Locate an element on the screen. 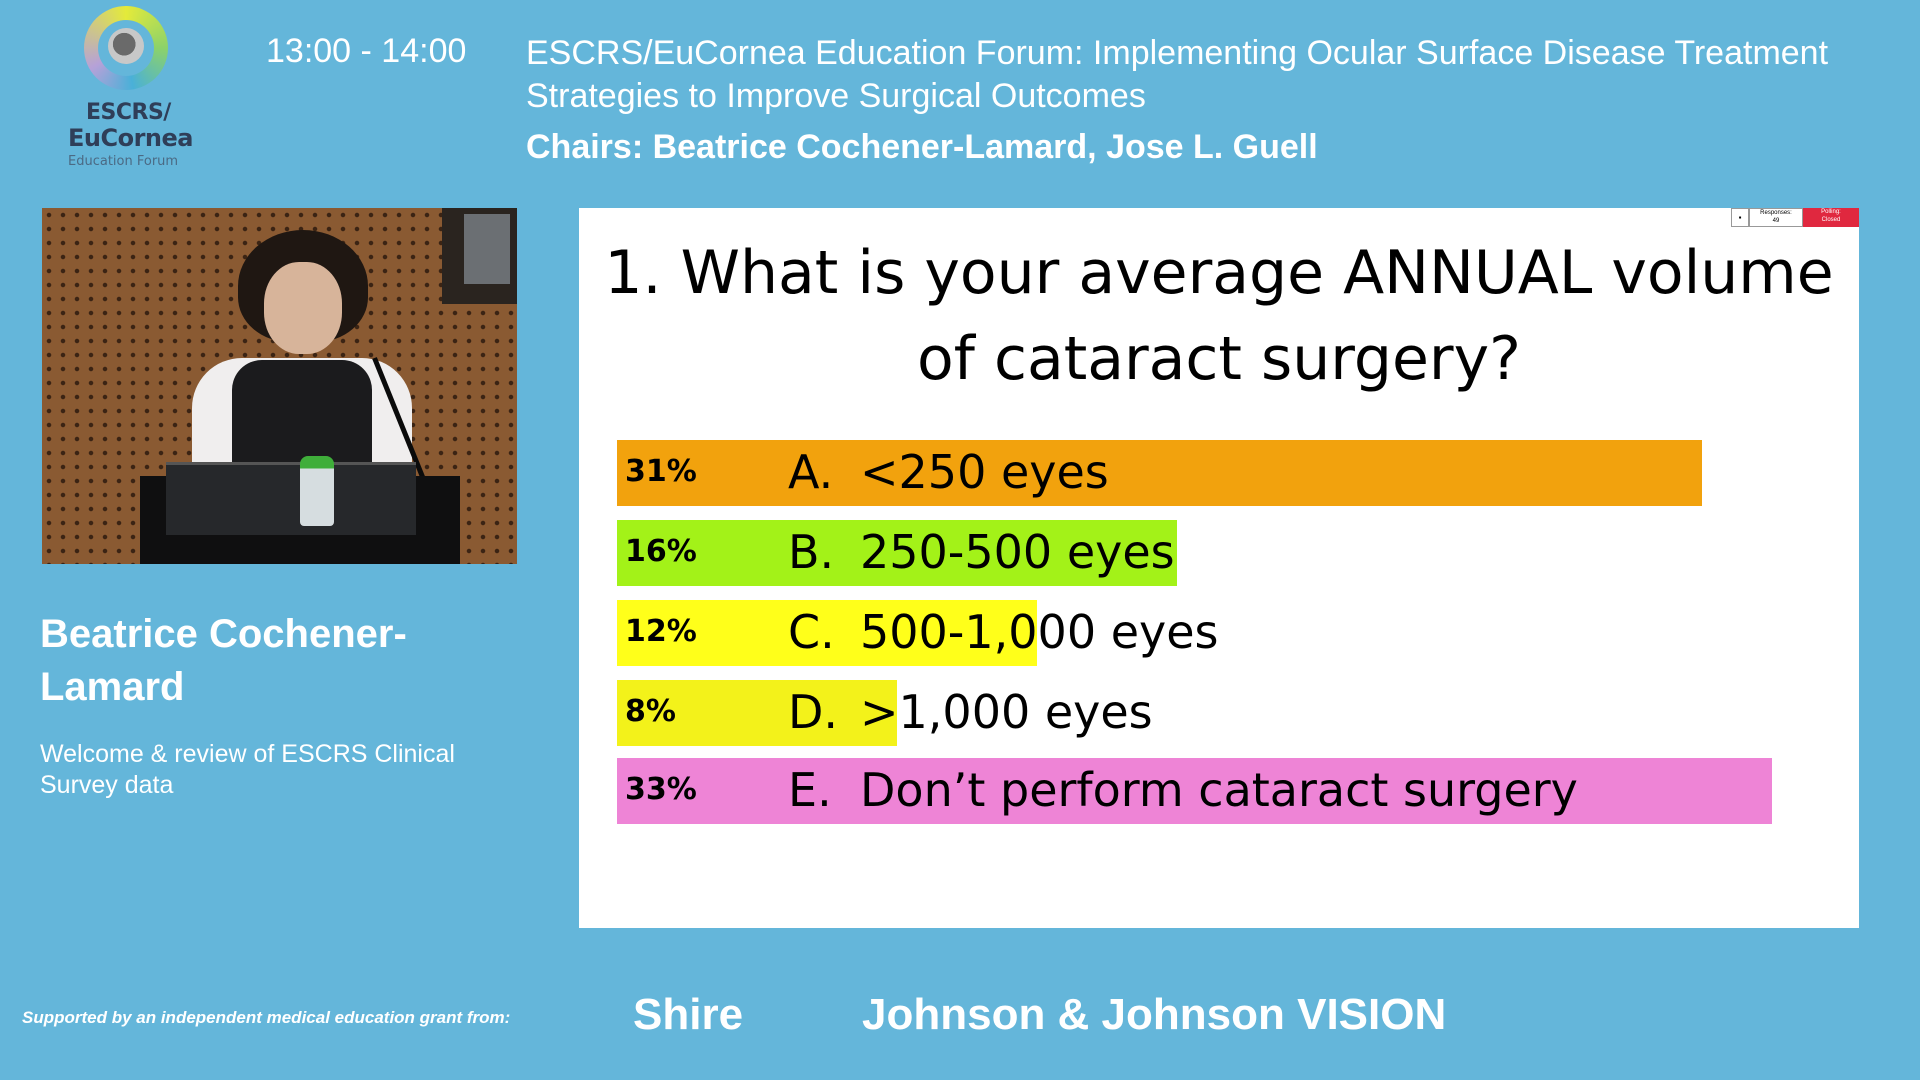 This screenshot has width=1920, height=1080. poll-status-value: Closed is located at coordinates (1831, 220).